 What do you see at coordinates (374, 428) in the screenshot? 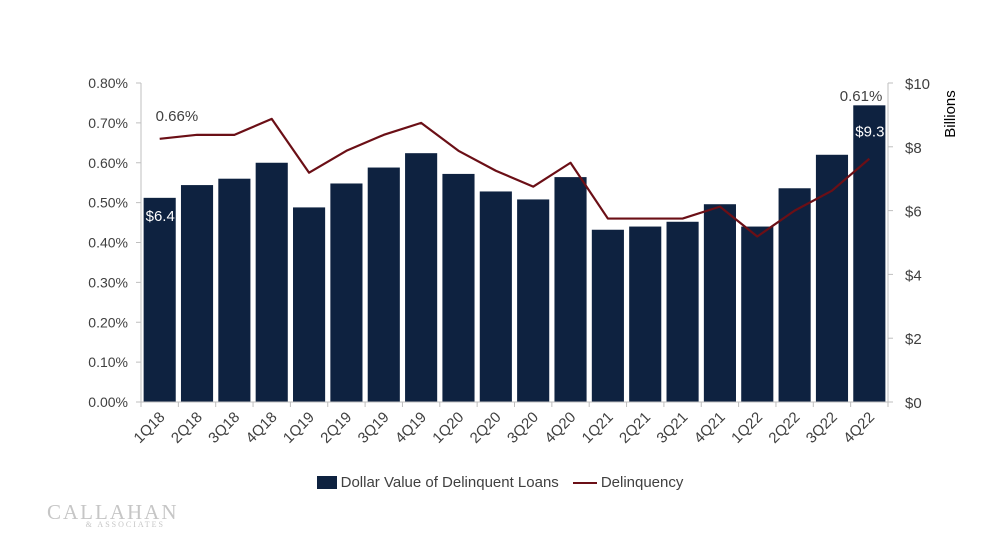
I see `x-tick-label: 3Q19` at bounding box center [374, 428].